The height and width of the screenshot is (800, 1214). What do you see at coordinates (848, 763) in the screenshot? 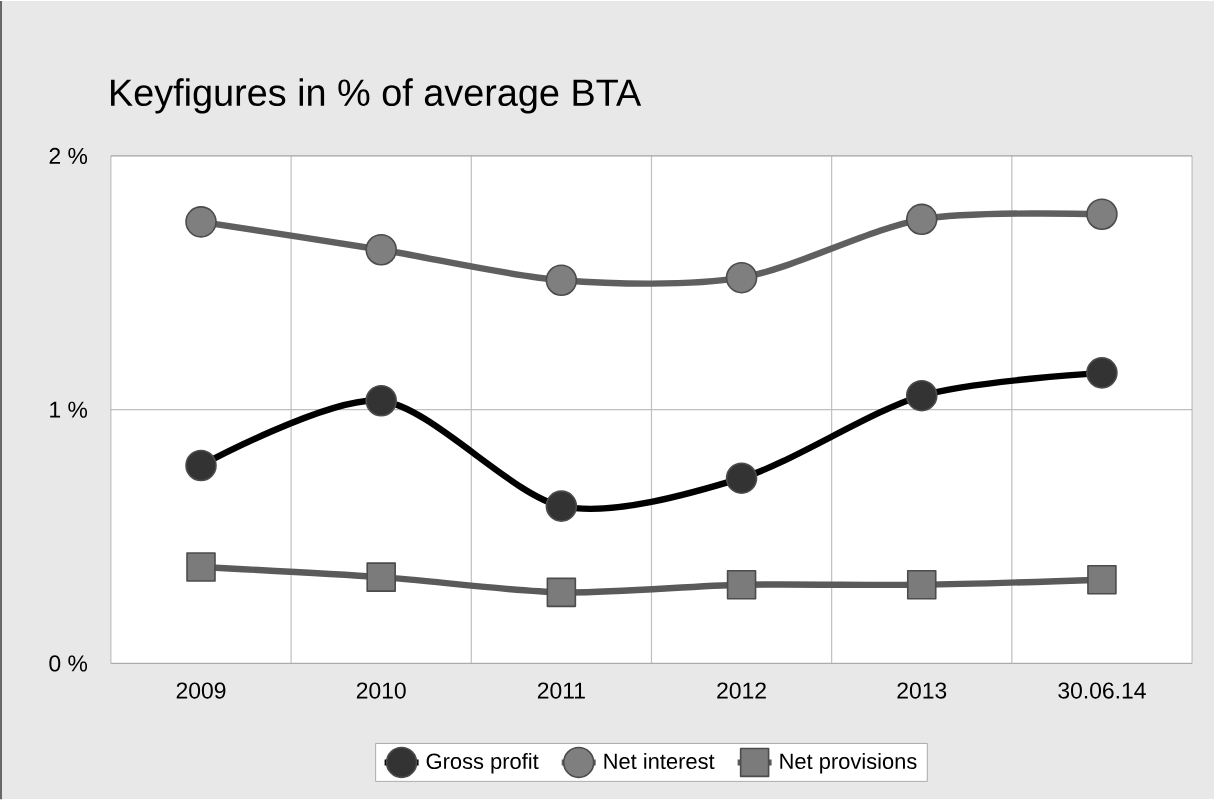
I see `legend-label: Net provisions` at bounding box center [848, 763].